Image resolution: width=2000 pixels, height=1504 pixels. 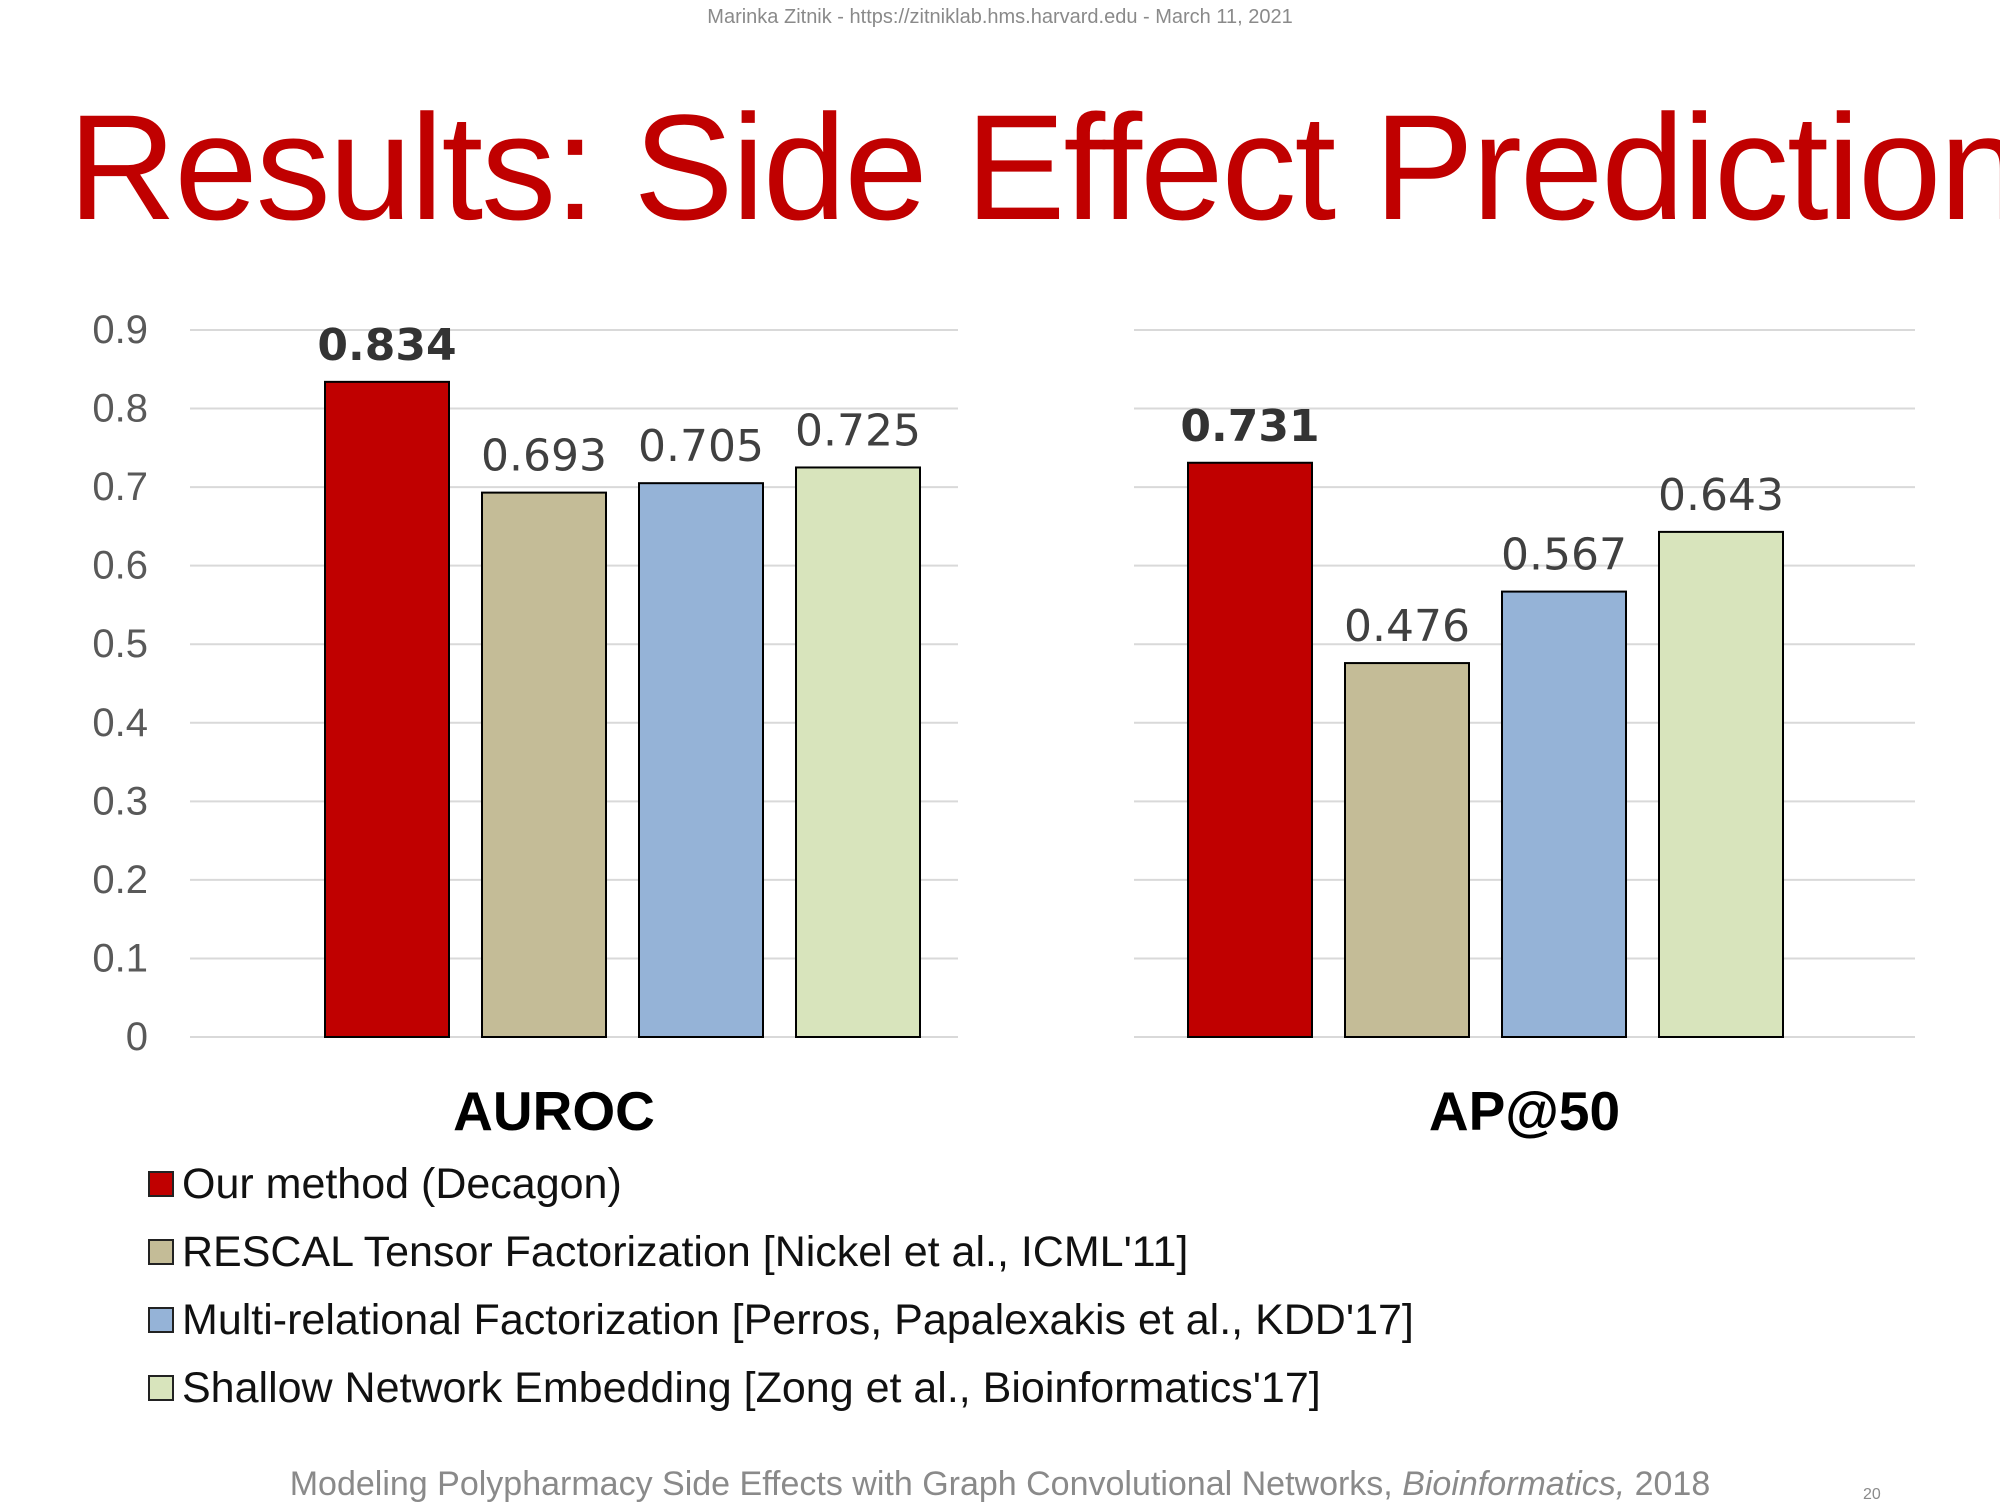 What do you see at coordinates (1872, 1494) in the screenshot?
I see `slide-number: 20` at bounding box center [1872, 1494].